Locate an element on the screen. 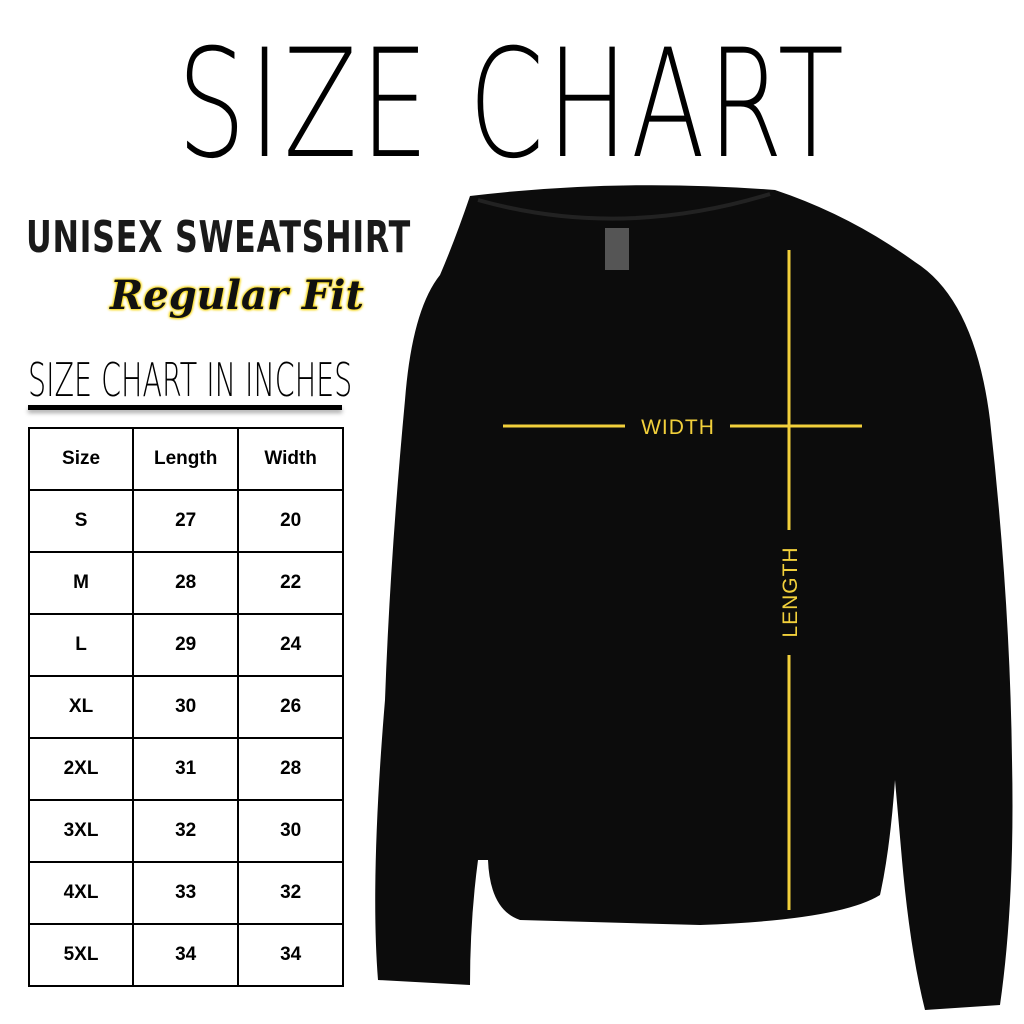 Image resolution: width=1024 pixels, height=1024 pixels. table-row: 5XL 34 34 is located at coordinates (185, 955).